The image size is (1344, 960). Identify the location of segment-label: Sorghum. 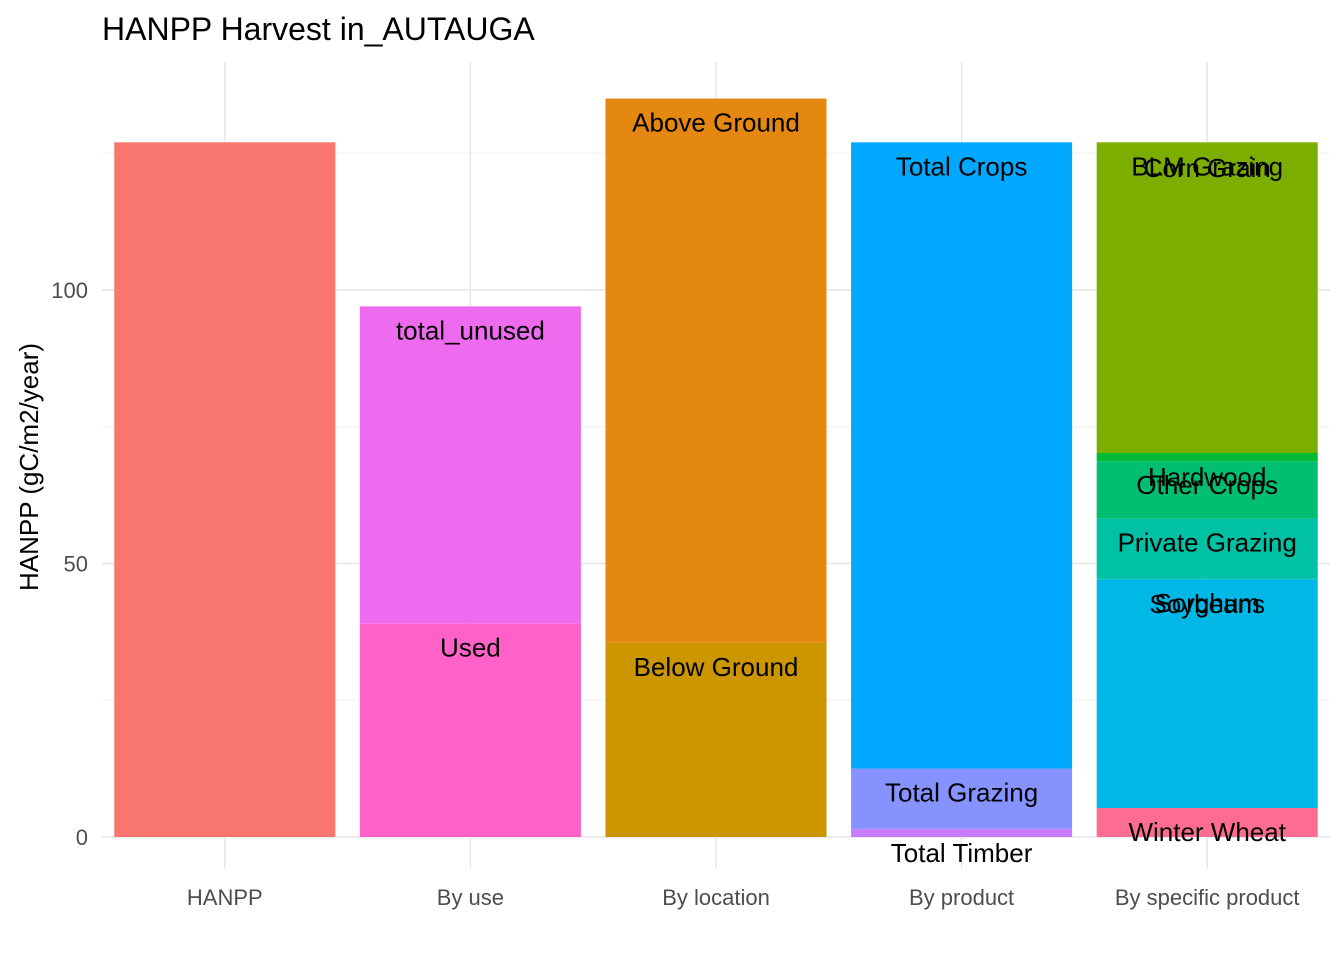
(1207, 603).